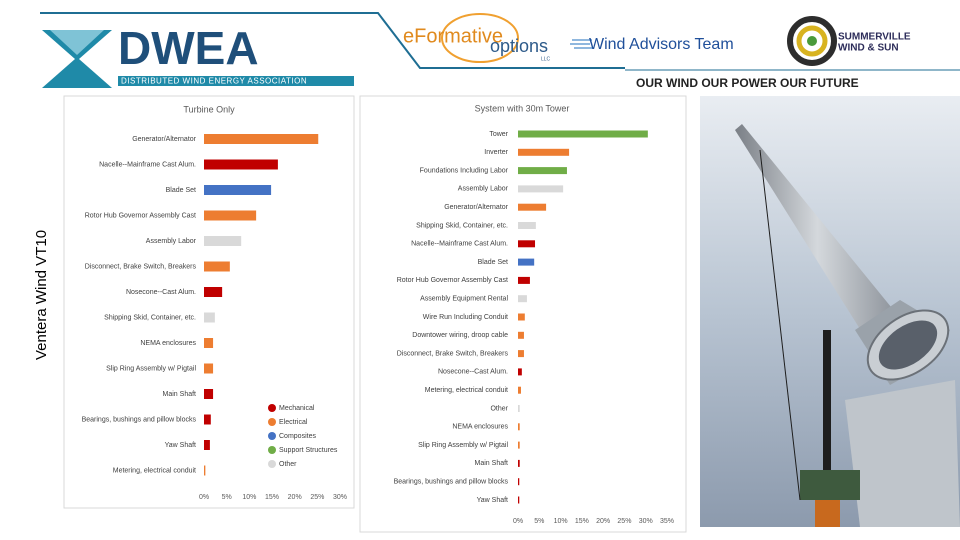  Describe the element at coordinates (464, 299) in the screenshot. I see `category-label: Assembly Equipment Rental` at that location.